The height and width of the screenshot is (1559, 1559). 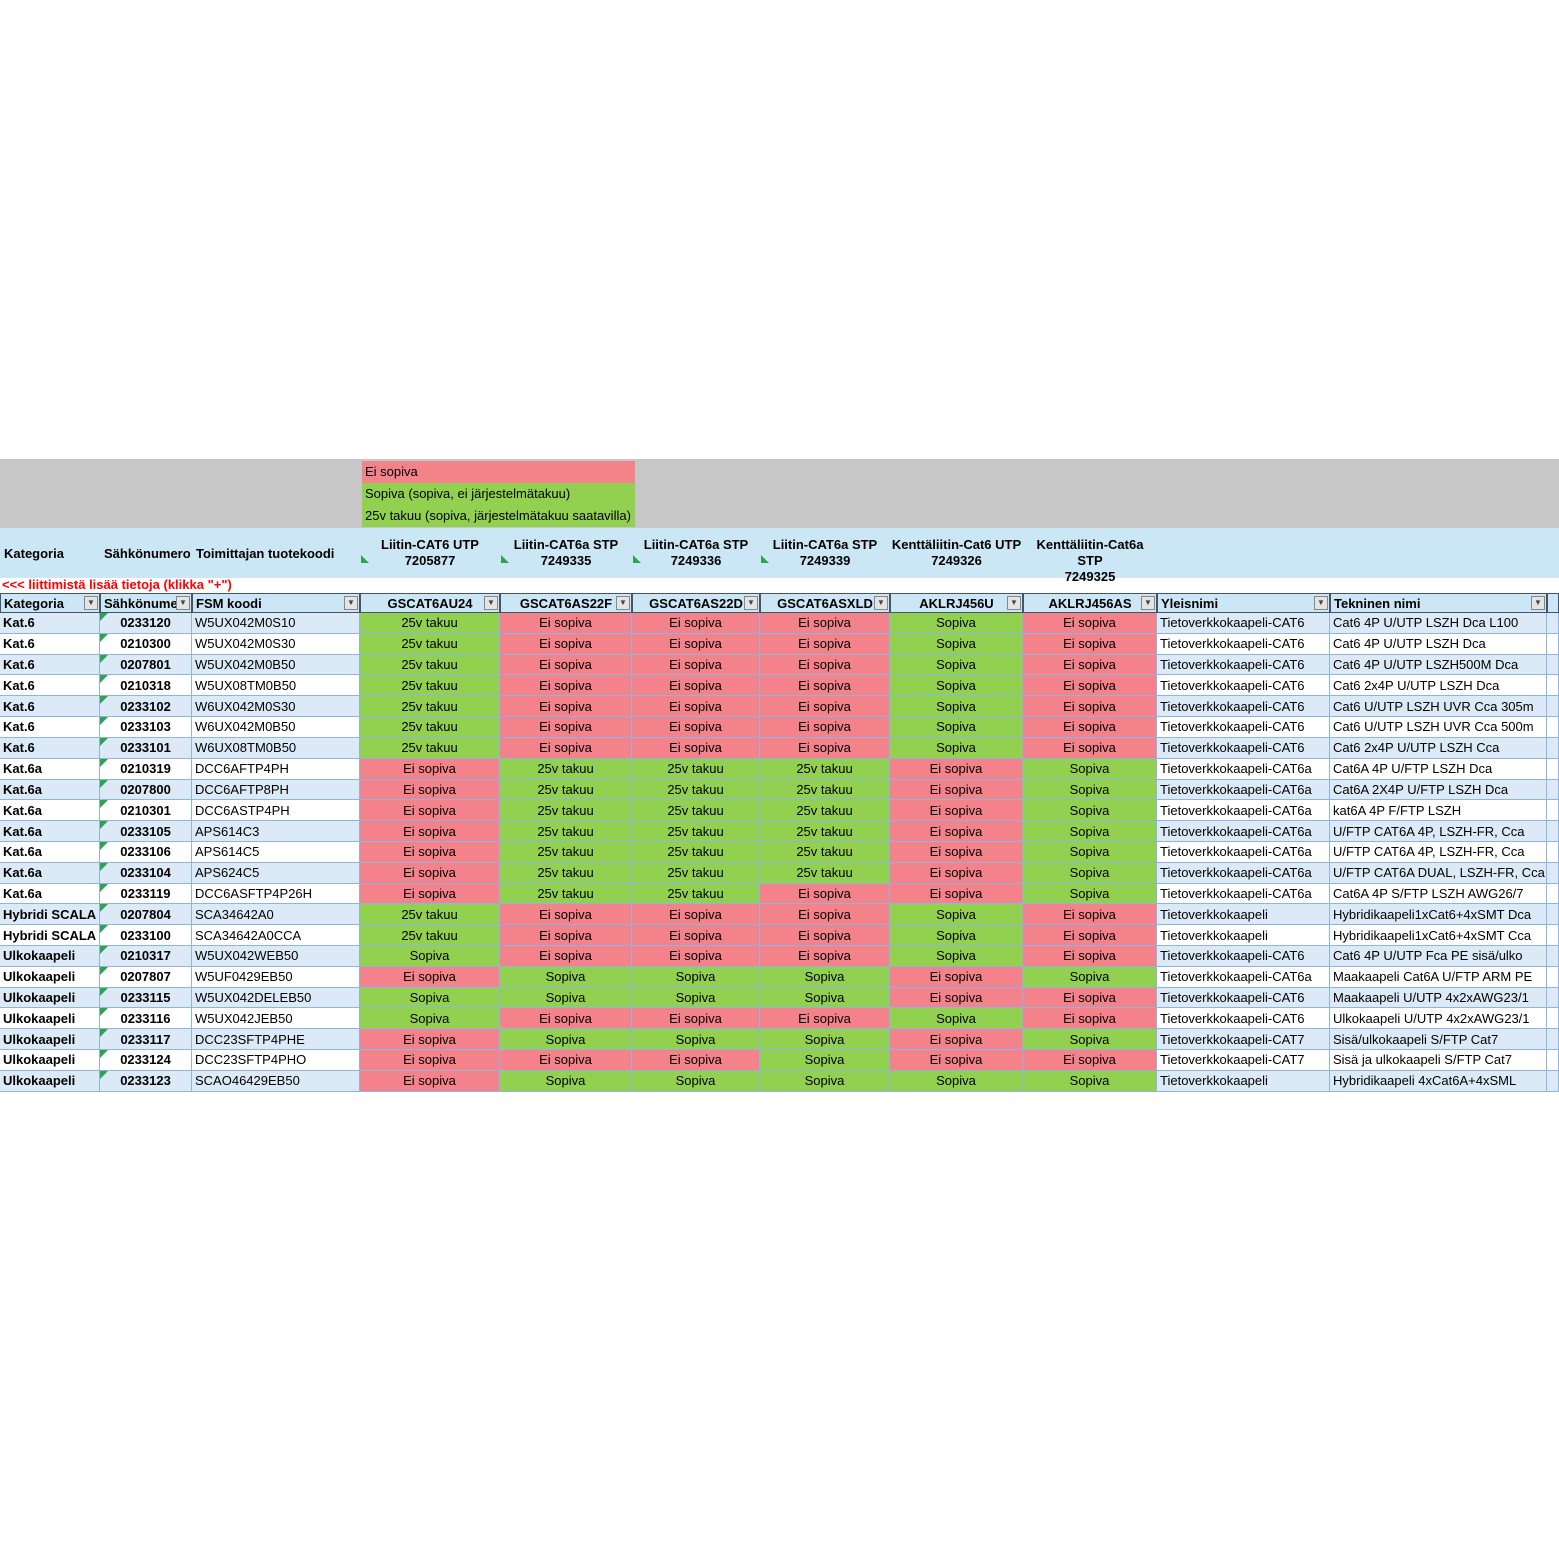 I want to click on cell-fsm-koodi: SCA34642A0, so click(x=276, y=915).